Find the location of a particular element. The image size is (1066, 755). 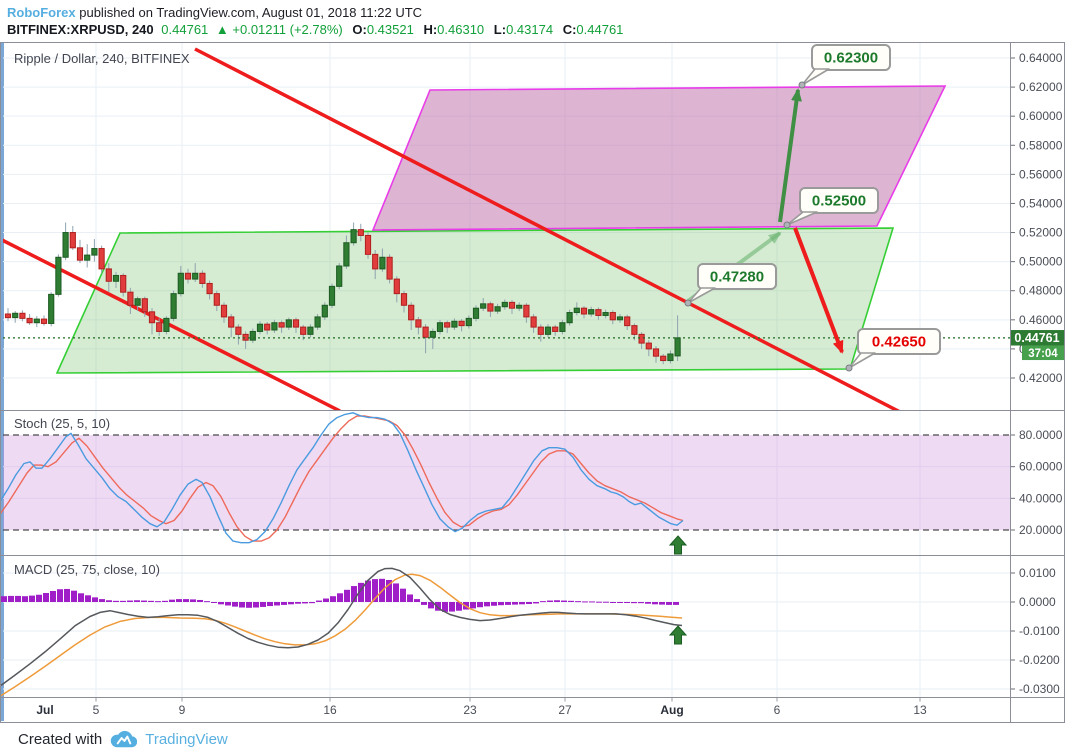

svg-text: 6 is located at coordinates (777, 710).